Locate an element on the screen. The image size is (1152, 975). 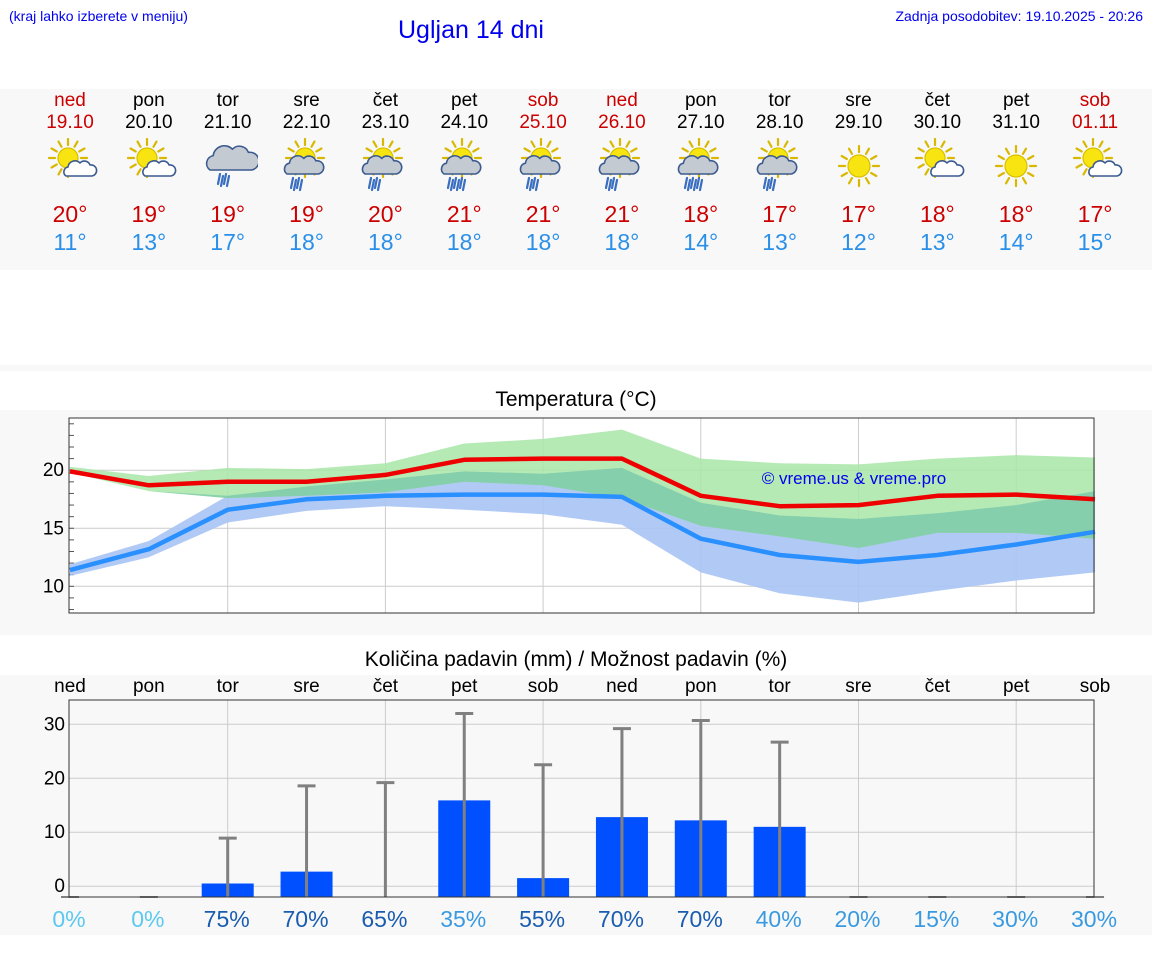
forecast-day: ned 26.10 21° 18° is located at coordinates (622, 172).